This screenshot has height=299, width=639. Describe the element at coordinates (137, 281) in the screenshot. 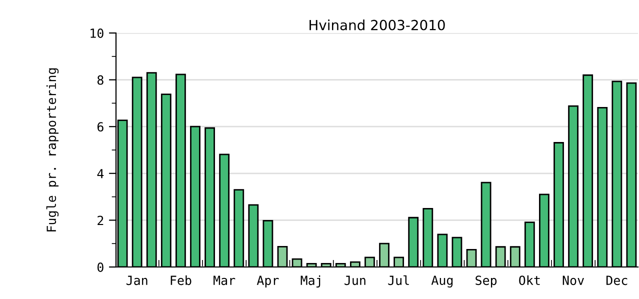

I see `x-tick-label: Jan` at that location.